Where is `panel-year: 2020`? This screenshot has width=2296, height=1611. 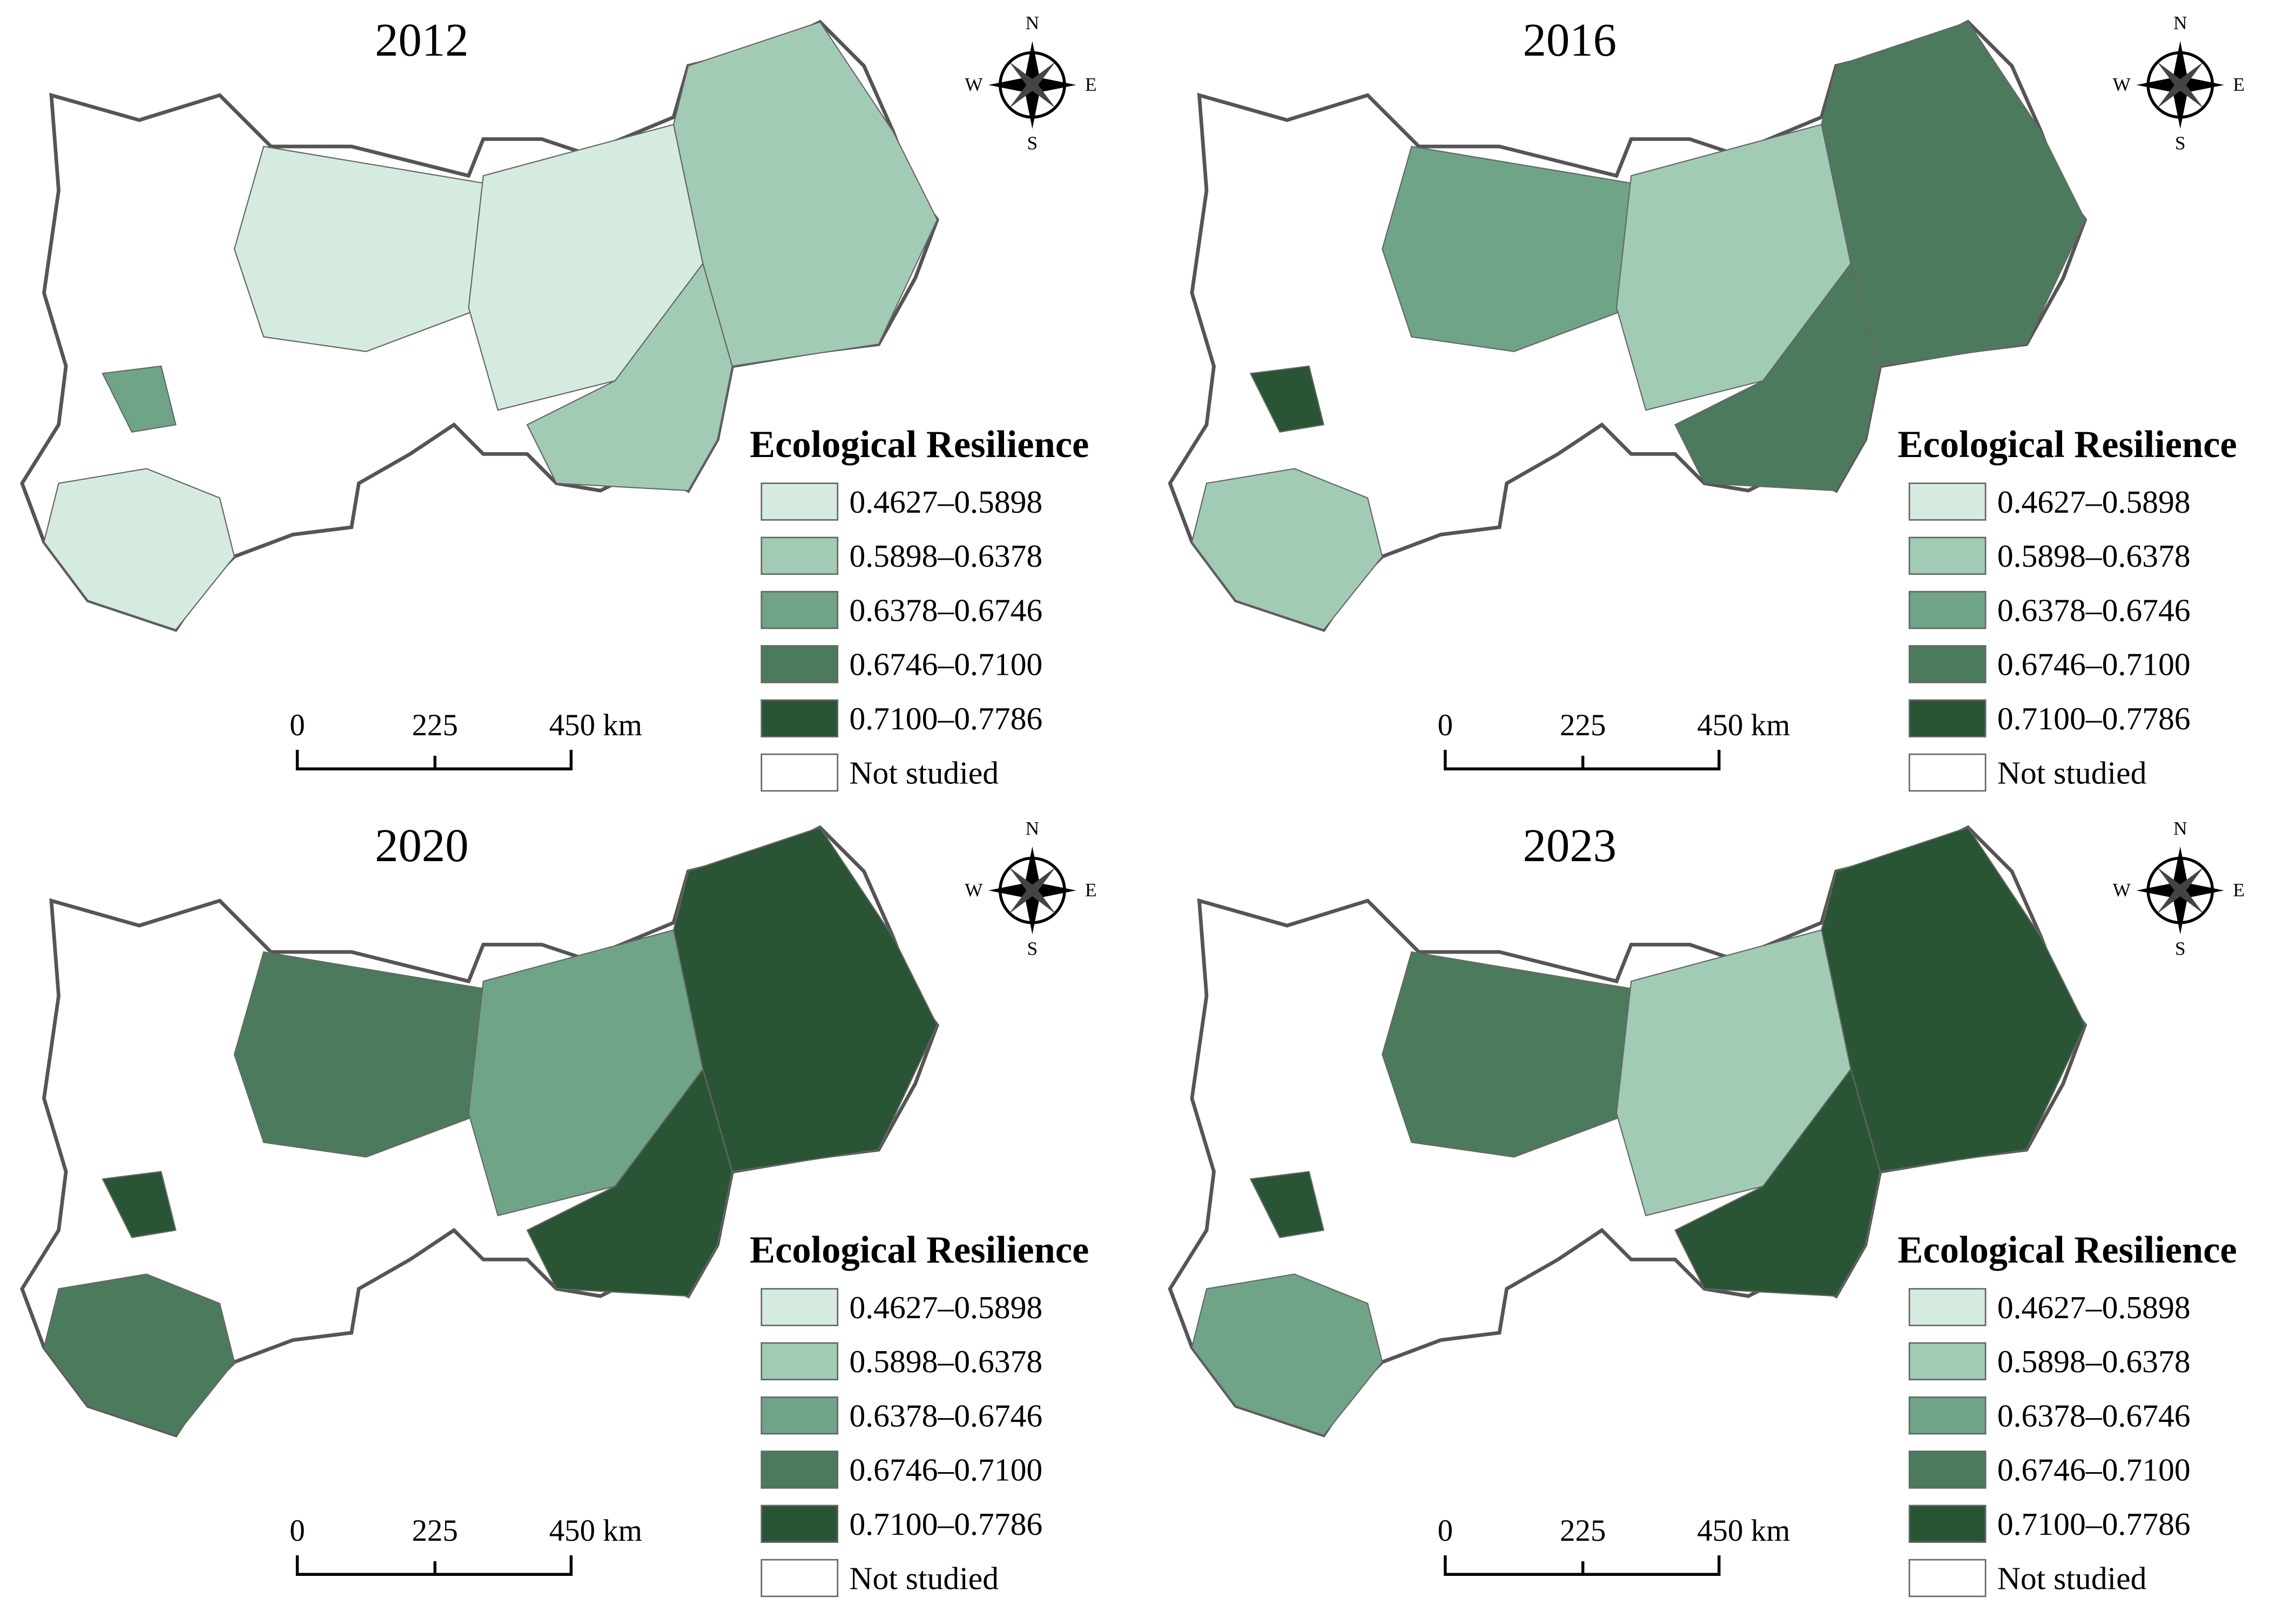 panel-year: 2020 is located at coordinates (421, 845).